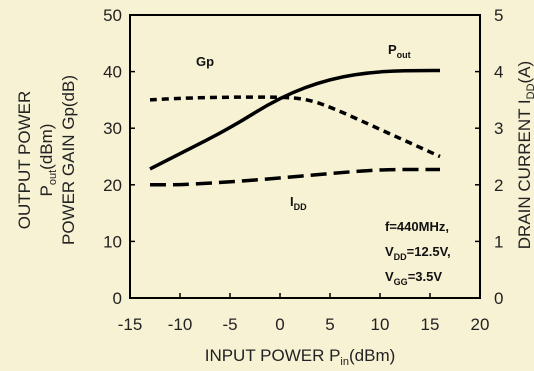  Describe the element at coordinates (498, 128) in the screenshot. I see `y-tick-label-right: 3` at that location.